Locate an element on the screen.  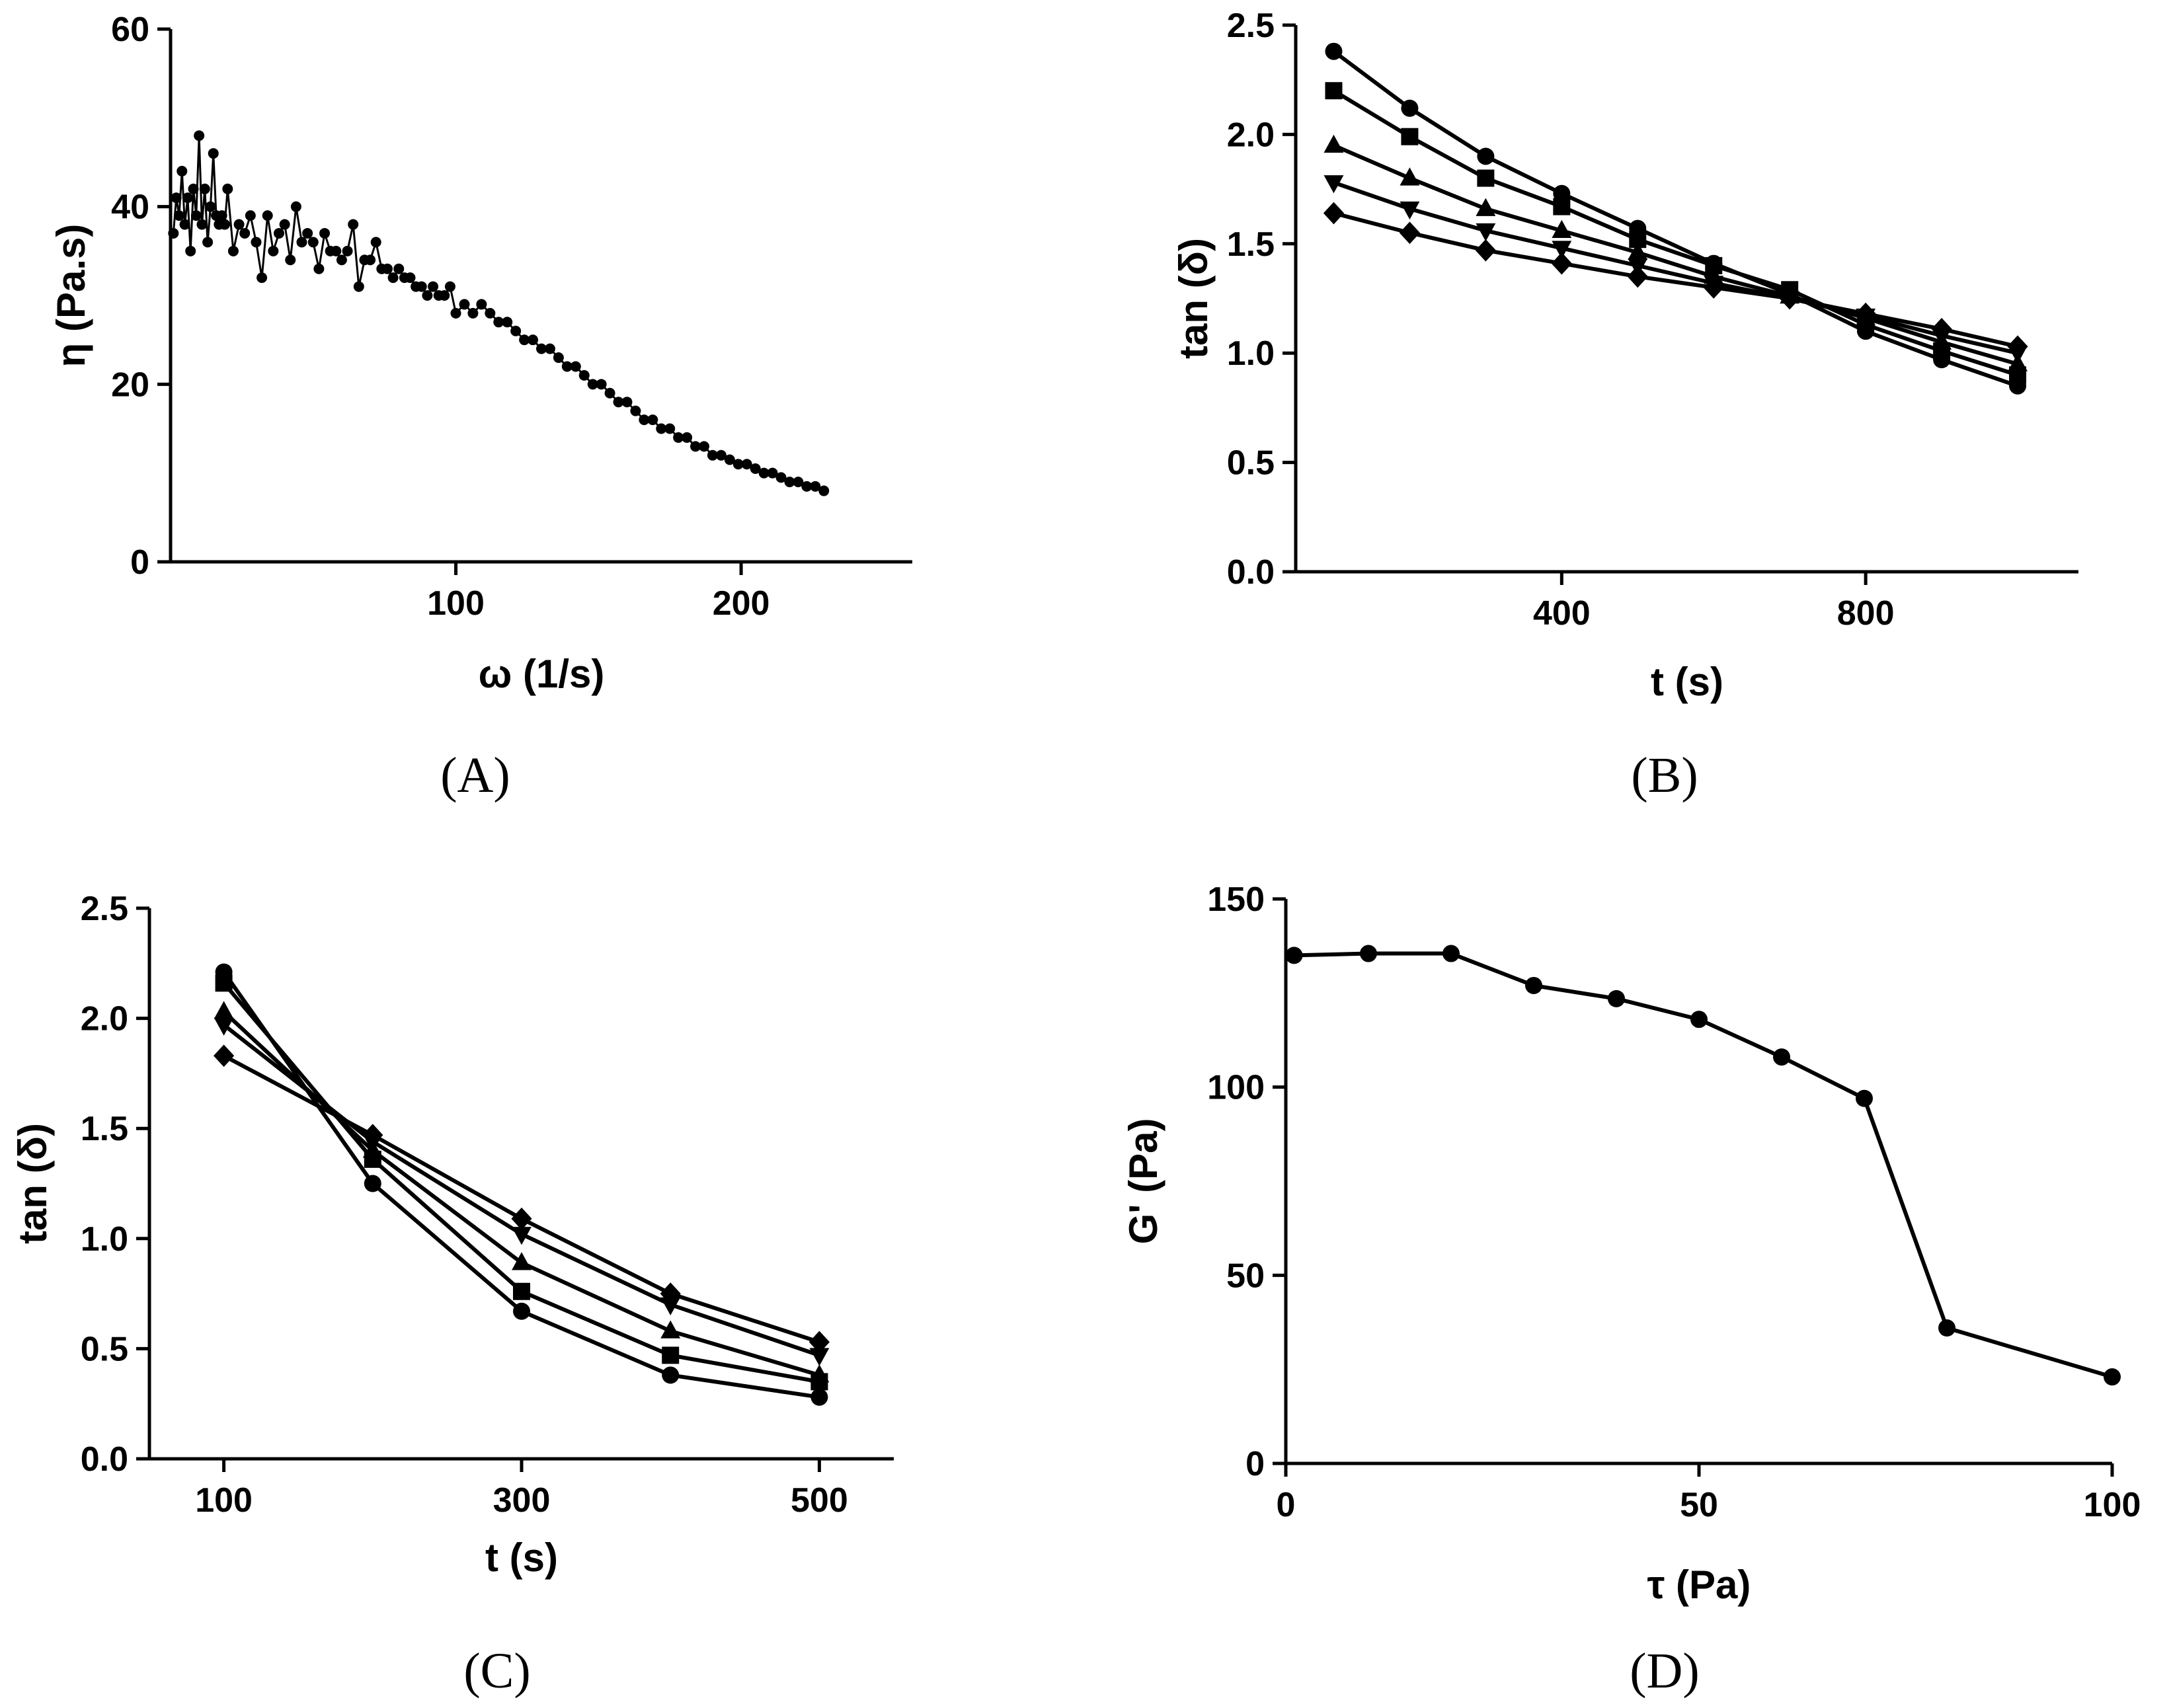
x-tick-label: 100 is located at coordinates (456, 603).